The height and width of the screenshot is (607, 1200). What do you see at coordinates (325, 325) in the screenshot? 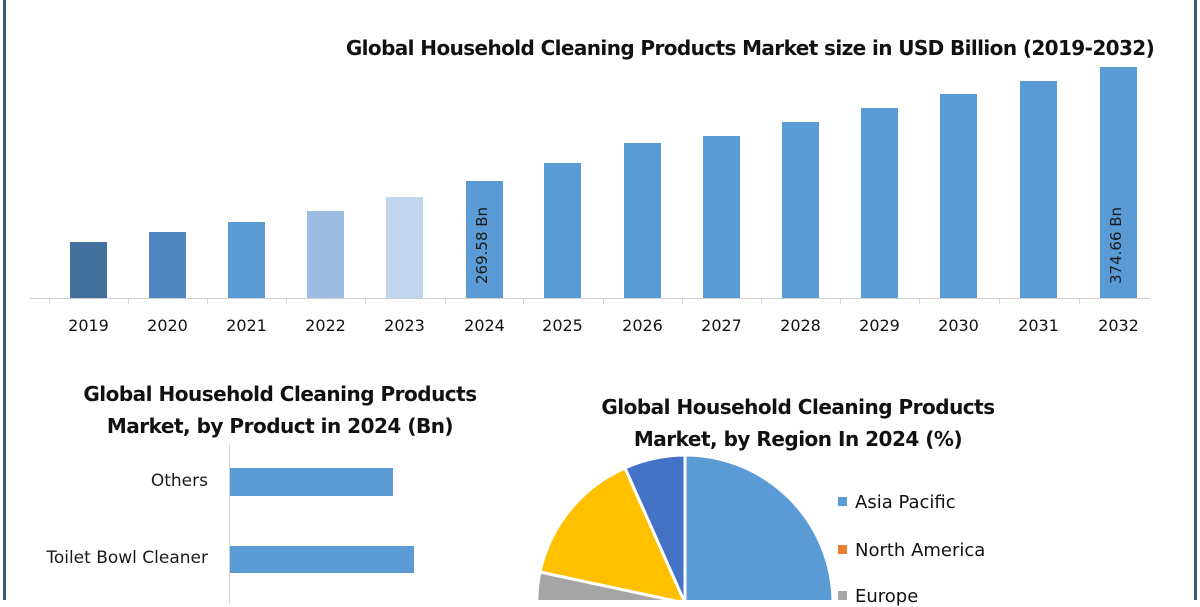
I see `x-tick-label-2022: 2022` at bounding box center [325, 325].